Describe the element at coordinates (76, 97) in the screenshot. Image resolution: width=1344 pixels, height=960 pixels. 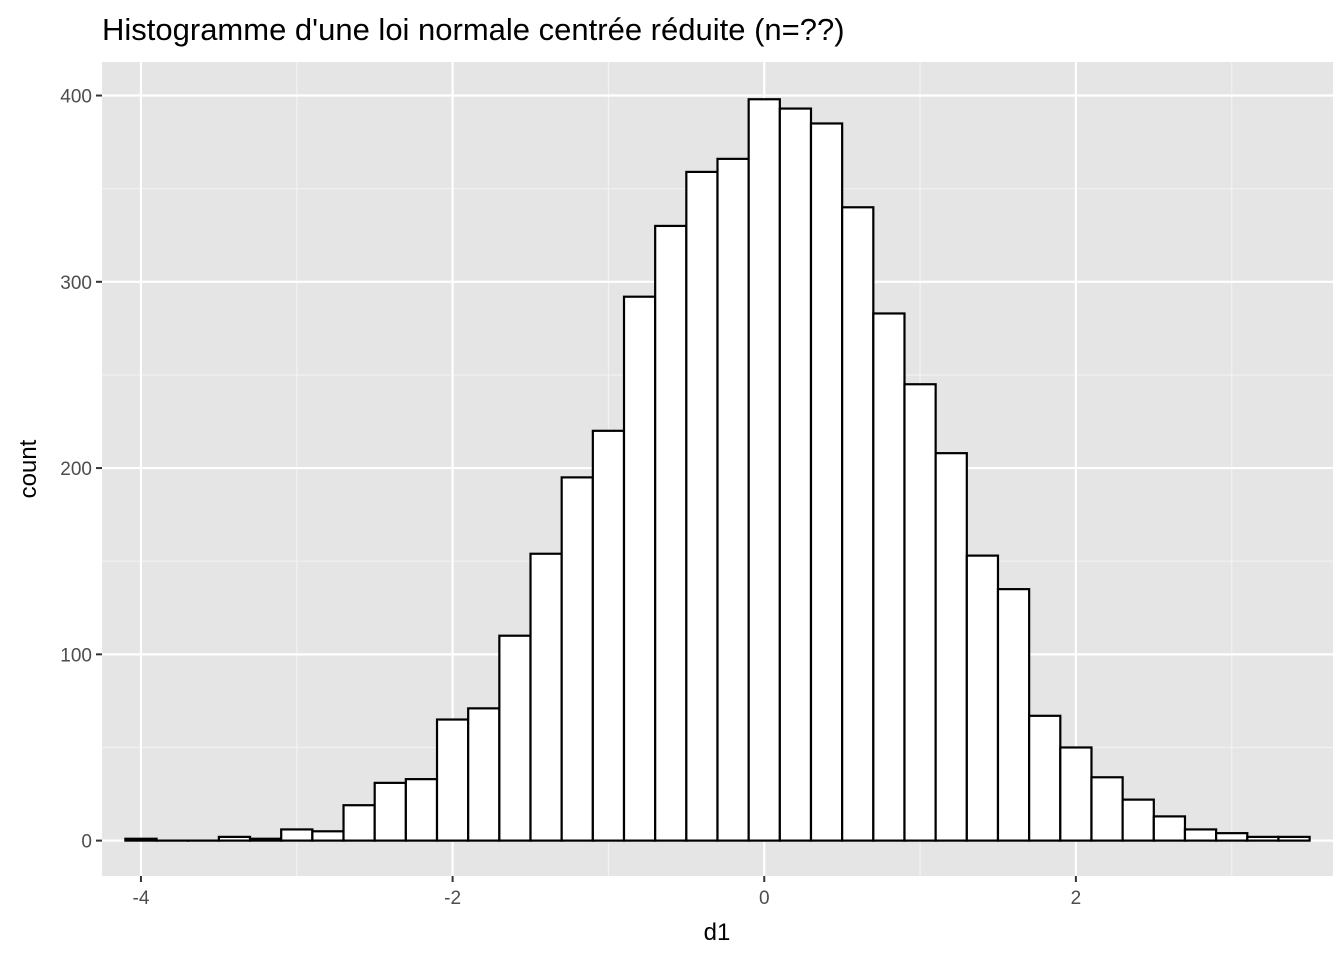
I see `y-tick-label: 400` at that location.